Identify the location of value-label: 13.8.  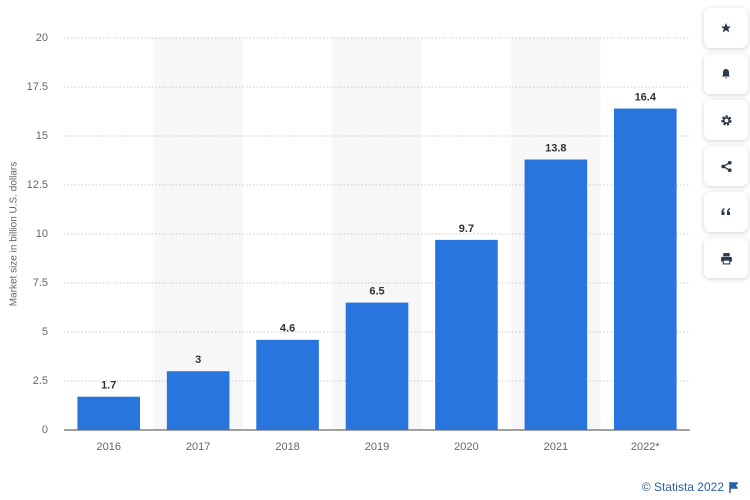
(555, 148).